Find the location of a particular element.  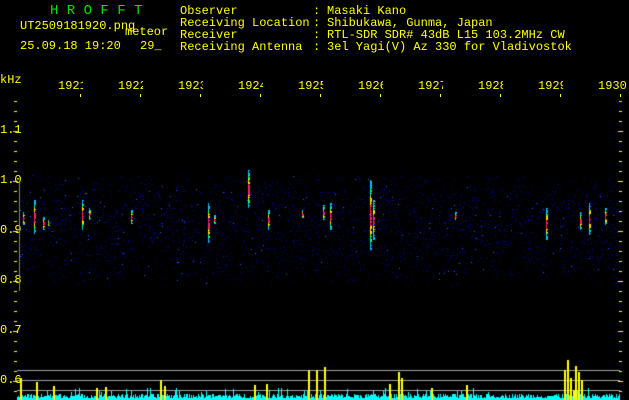

time-tick-label: 1929 is located at coordinates (550, 86).